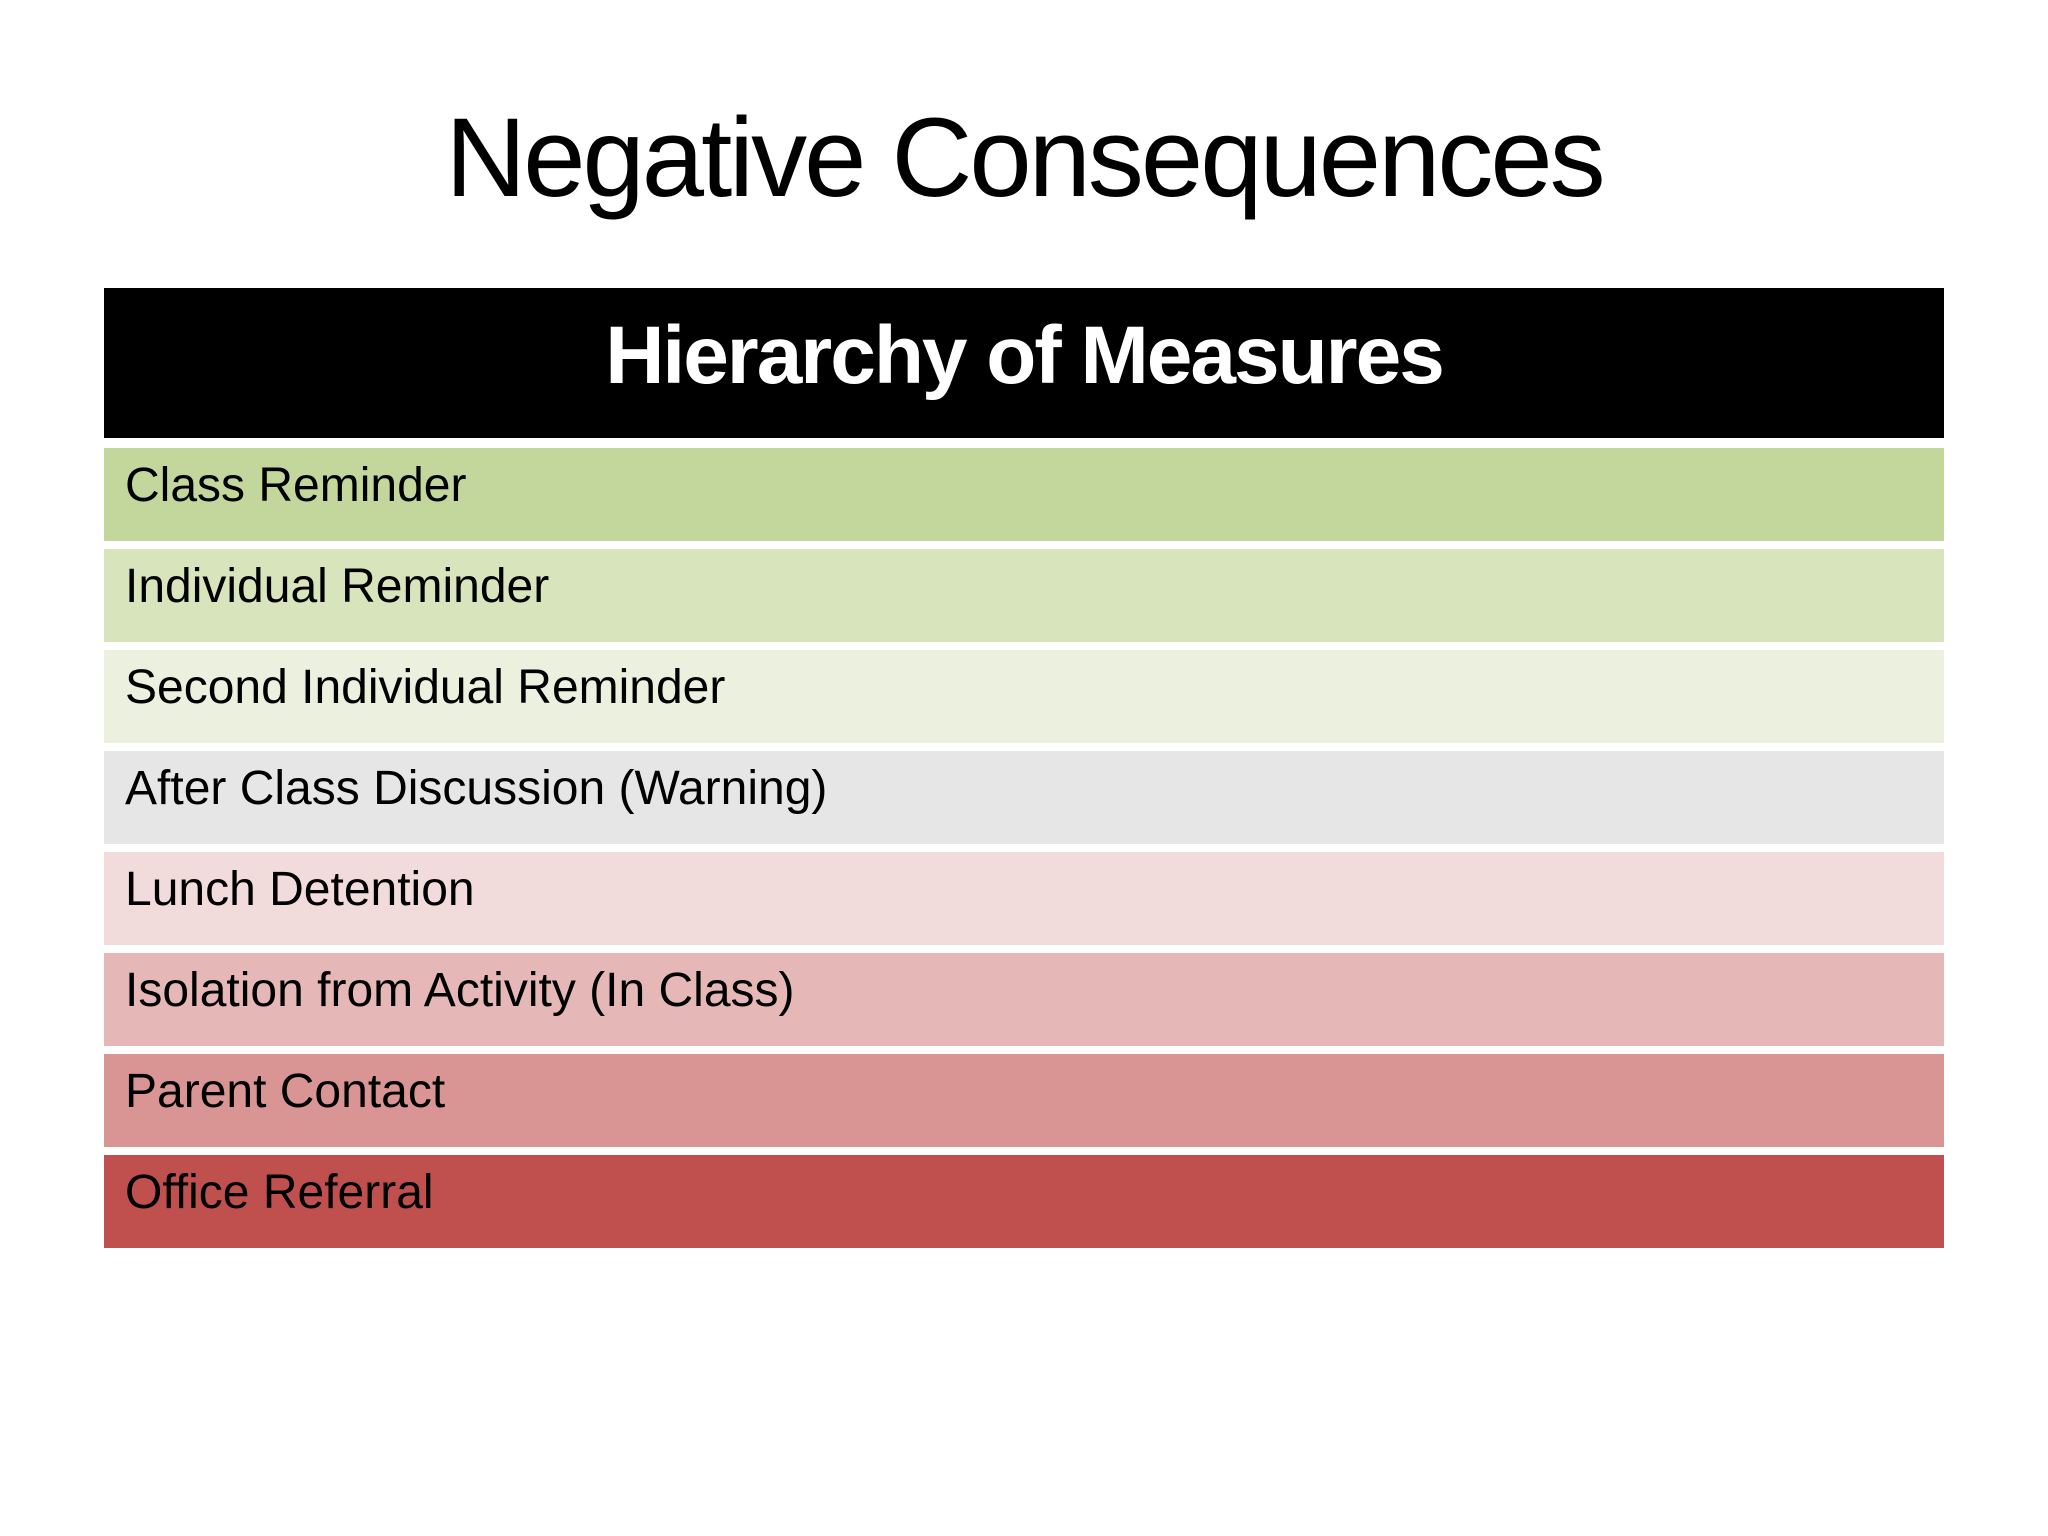 The width and height of the screenshot is (2048, 1536). Describe the element at coordinates (296, 485) in the screenshot. I see `row-label: Class Reminder` at that location.